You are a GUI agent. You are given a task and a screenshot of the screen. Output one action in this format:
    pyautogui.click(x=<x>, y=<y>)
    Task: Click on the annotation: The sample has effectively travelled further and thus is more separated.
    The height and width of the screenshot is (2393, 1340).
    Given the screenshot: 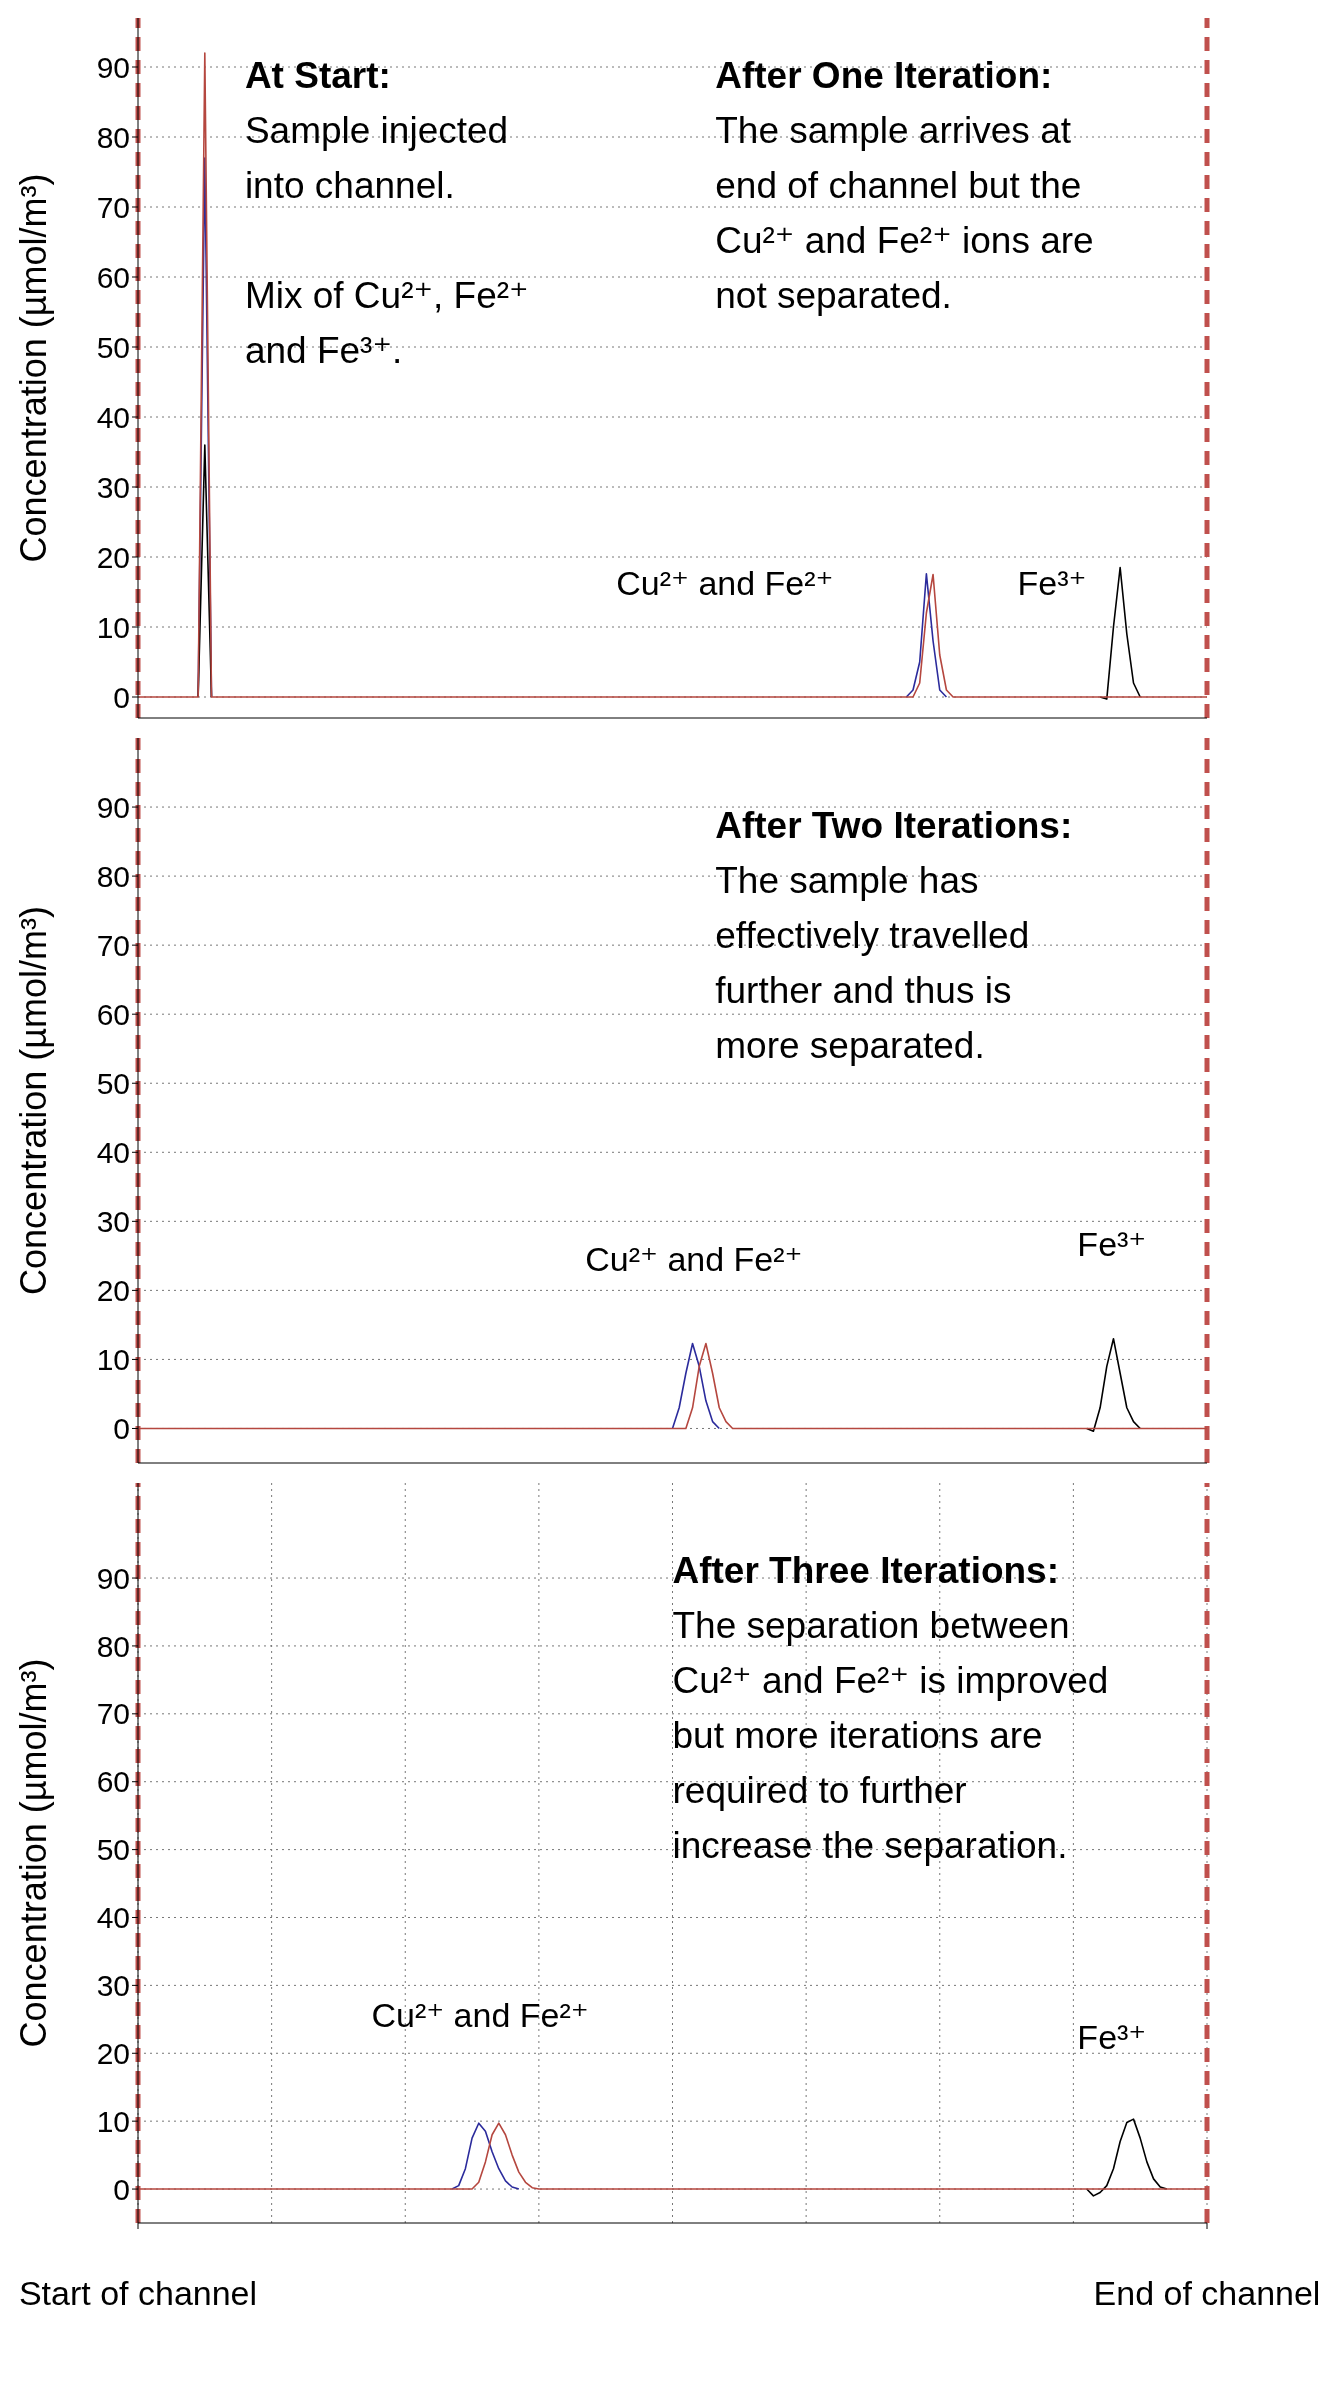 What is the action you would take?
    pyautogui.click(x=873, y=963)
    